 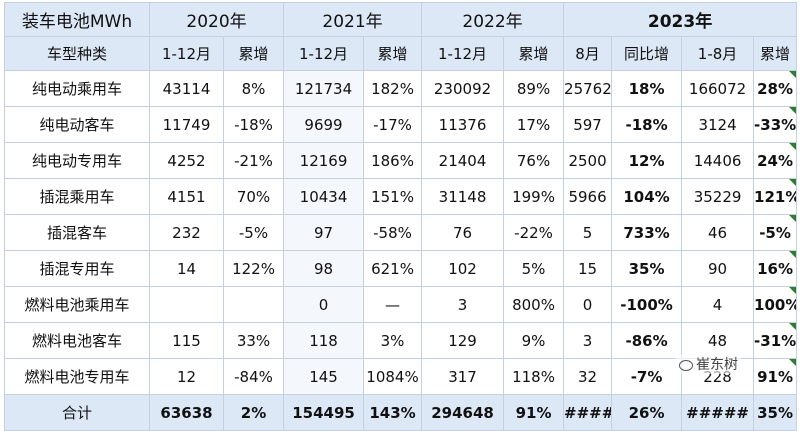 I want to click on table-cell-aug: 5966, so click(x=588, y=196).